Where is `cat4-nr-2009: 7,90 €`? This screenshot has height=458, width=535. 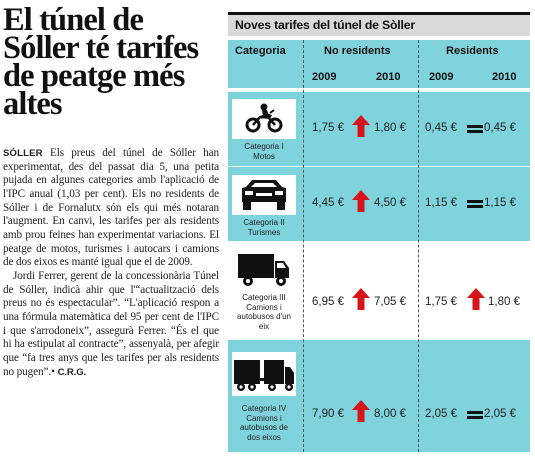
cat4-nr-2009: 7,90 € is located at coordinates (328, 414).